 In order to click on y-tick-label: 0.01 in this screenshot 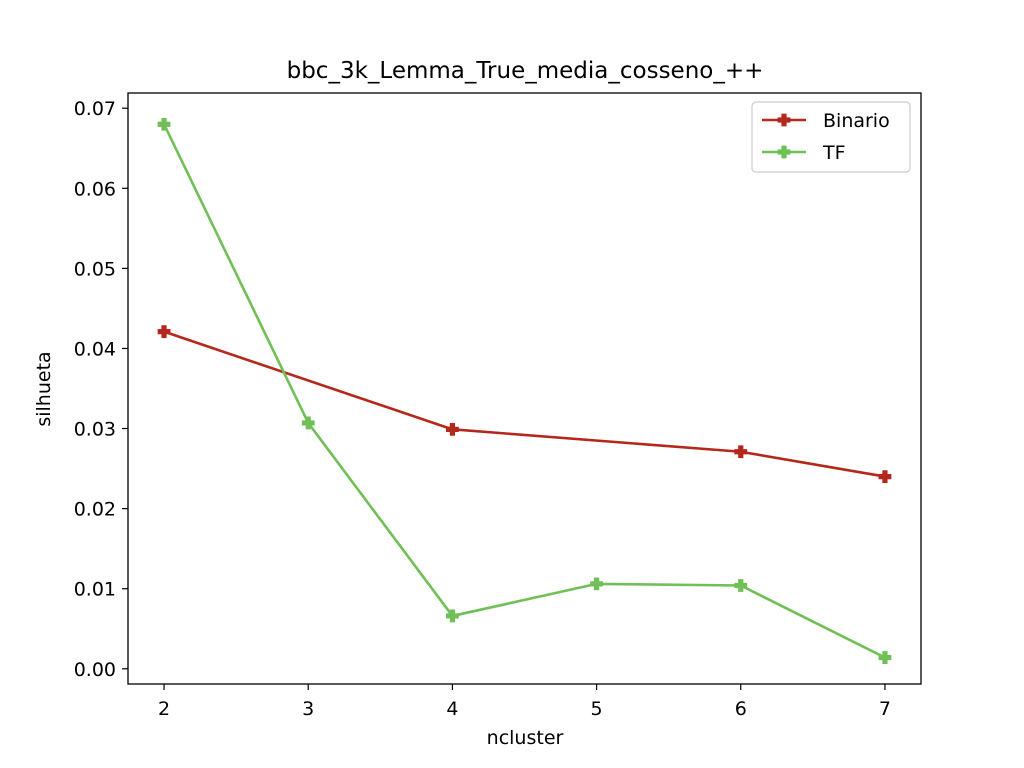, I will do `click(95, 590)`.